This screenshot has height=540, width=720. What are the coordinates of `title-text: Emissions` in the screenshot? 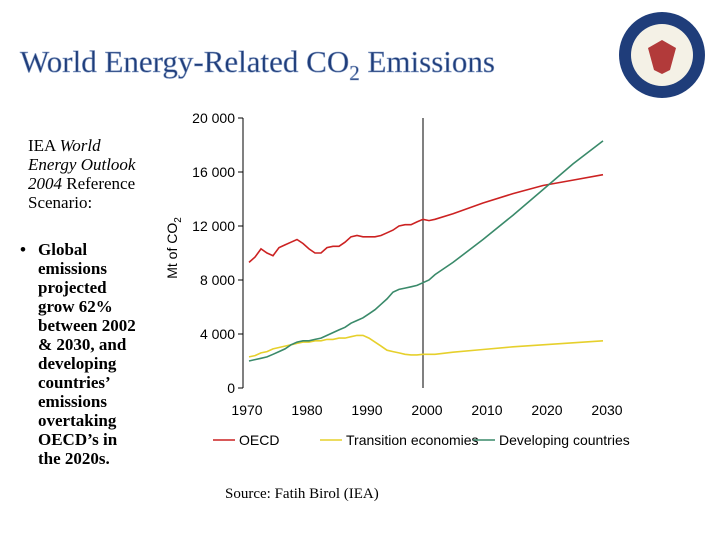 It's located at (427, 61).